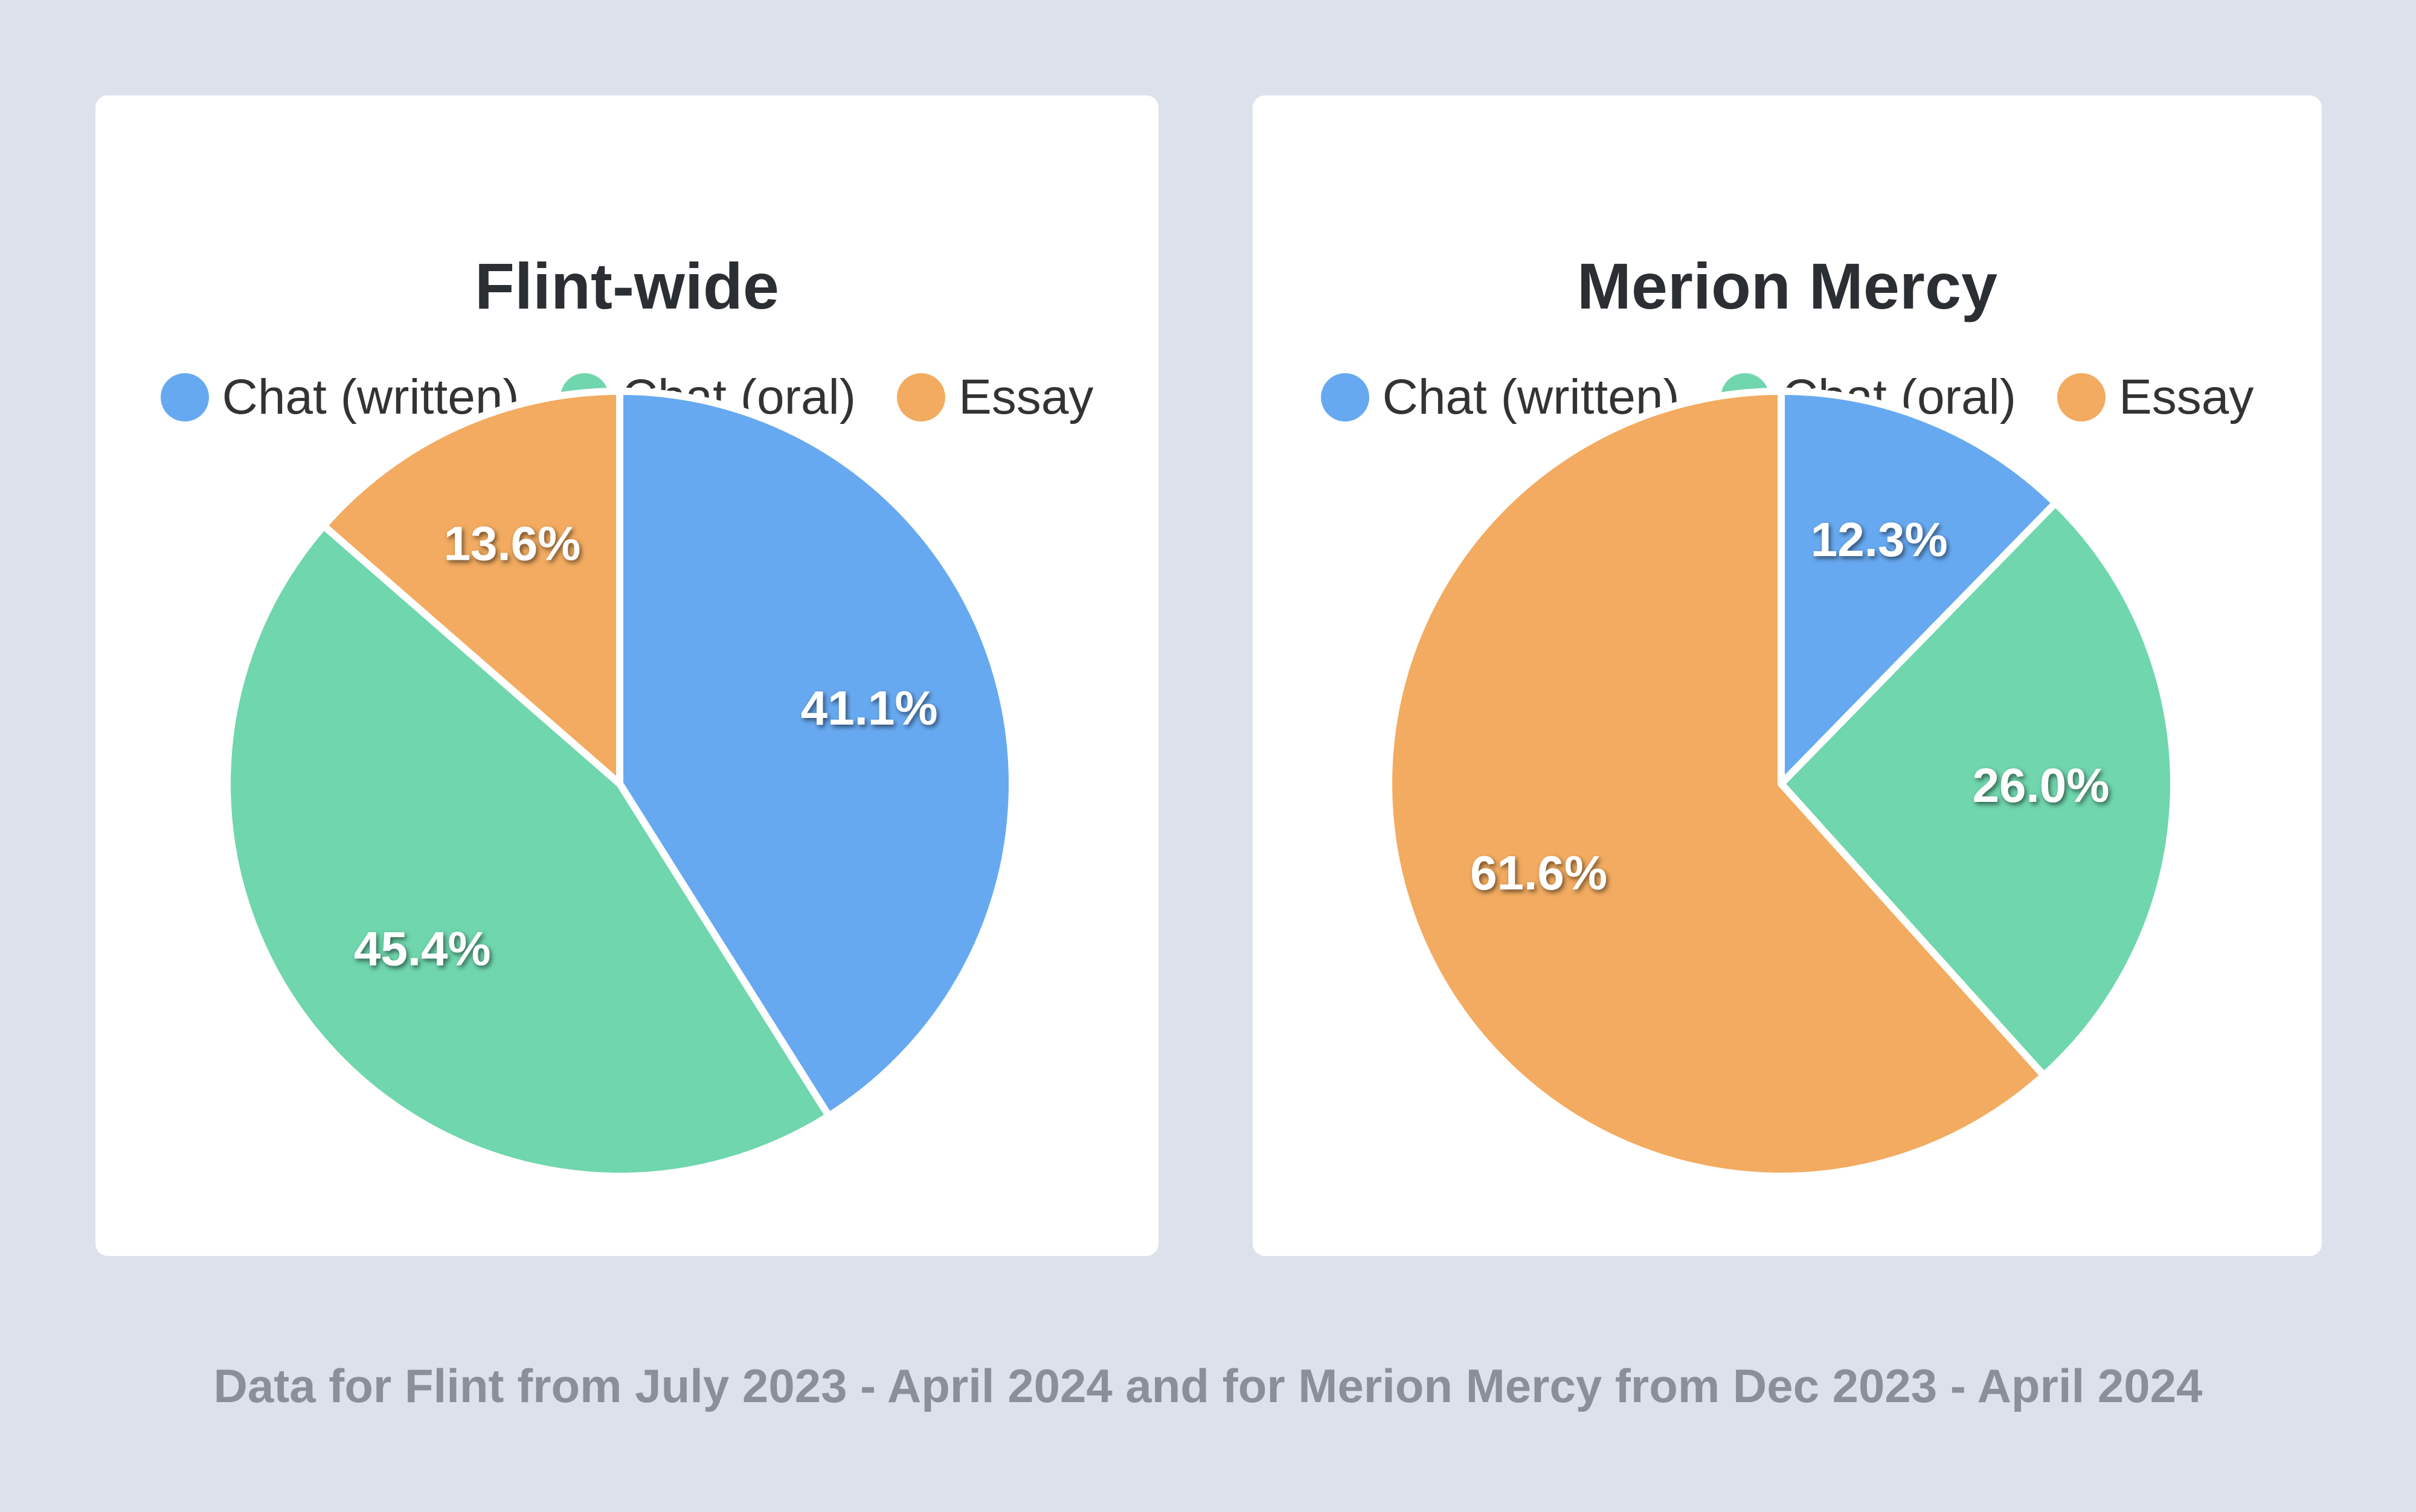 The height and width of the screenshot is (1512, 2416). What do you see at coordinates (1919, 587) in the screenshot?
I see `pie-slice-chat-written` at bounding box center [1919, 587].